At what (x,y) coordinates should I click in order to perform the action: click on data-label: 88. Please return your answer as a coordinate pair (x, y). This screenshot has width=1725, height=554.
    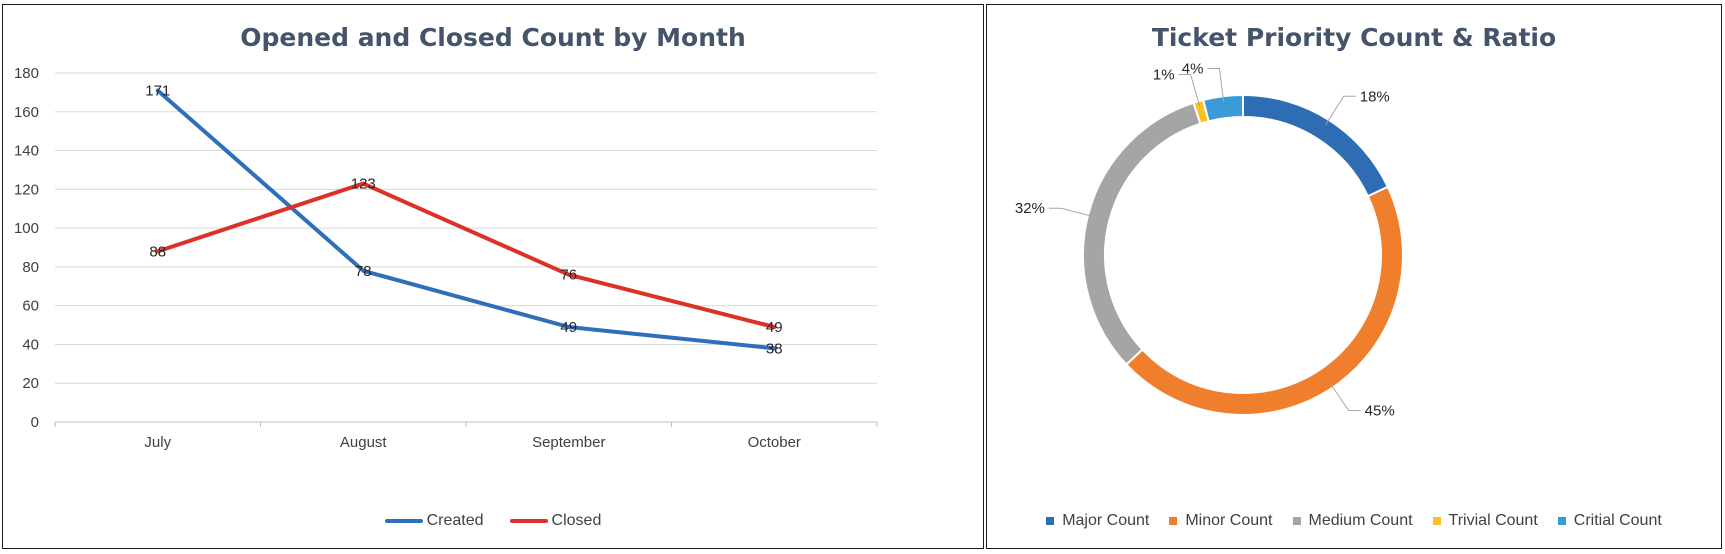
    Looking at the image, I should click on (157, 251).